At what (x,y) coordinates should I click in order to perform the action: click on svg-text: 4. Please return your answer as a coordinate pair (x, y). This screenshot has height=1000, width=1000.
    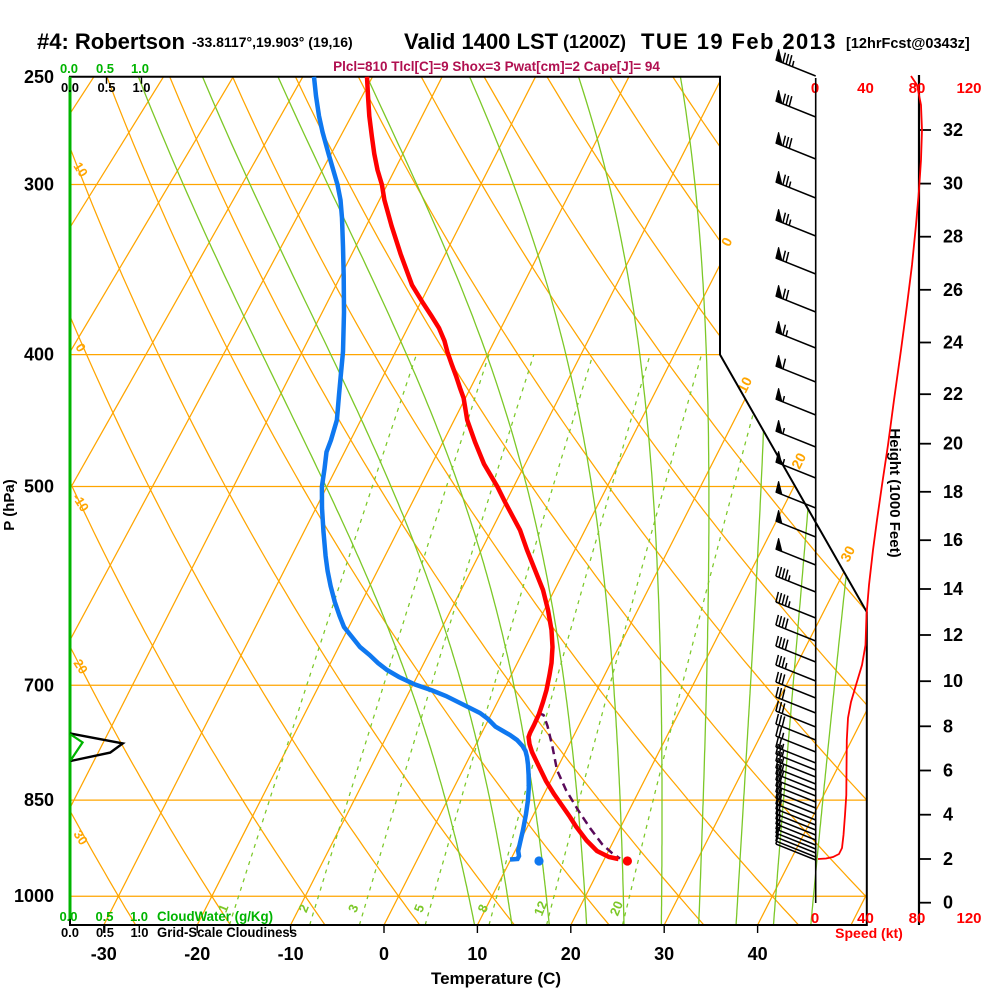
    Looking at the image, I should click on (948, 815).